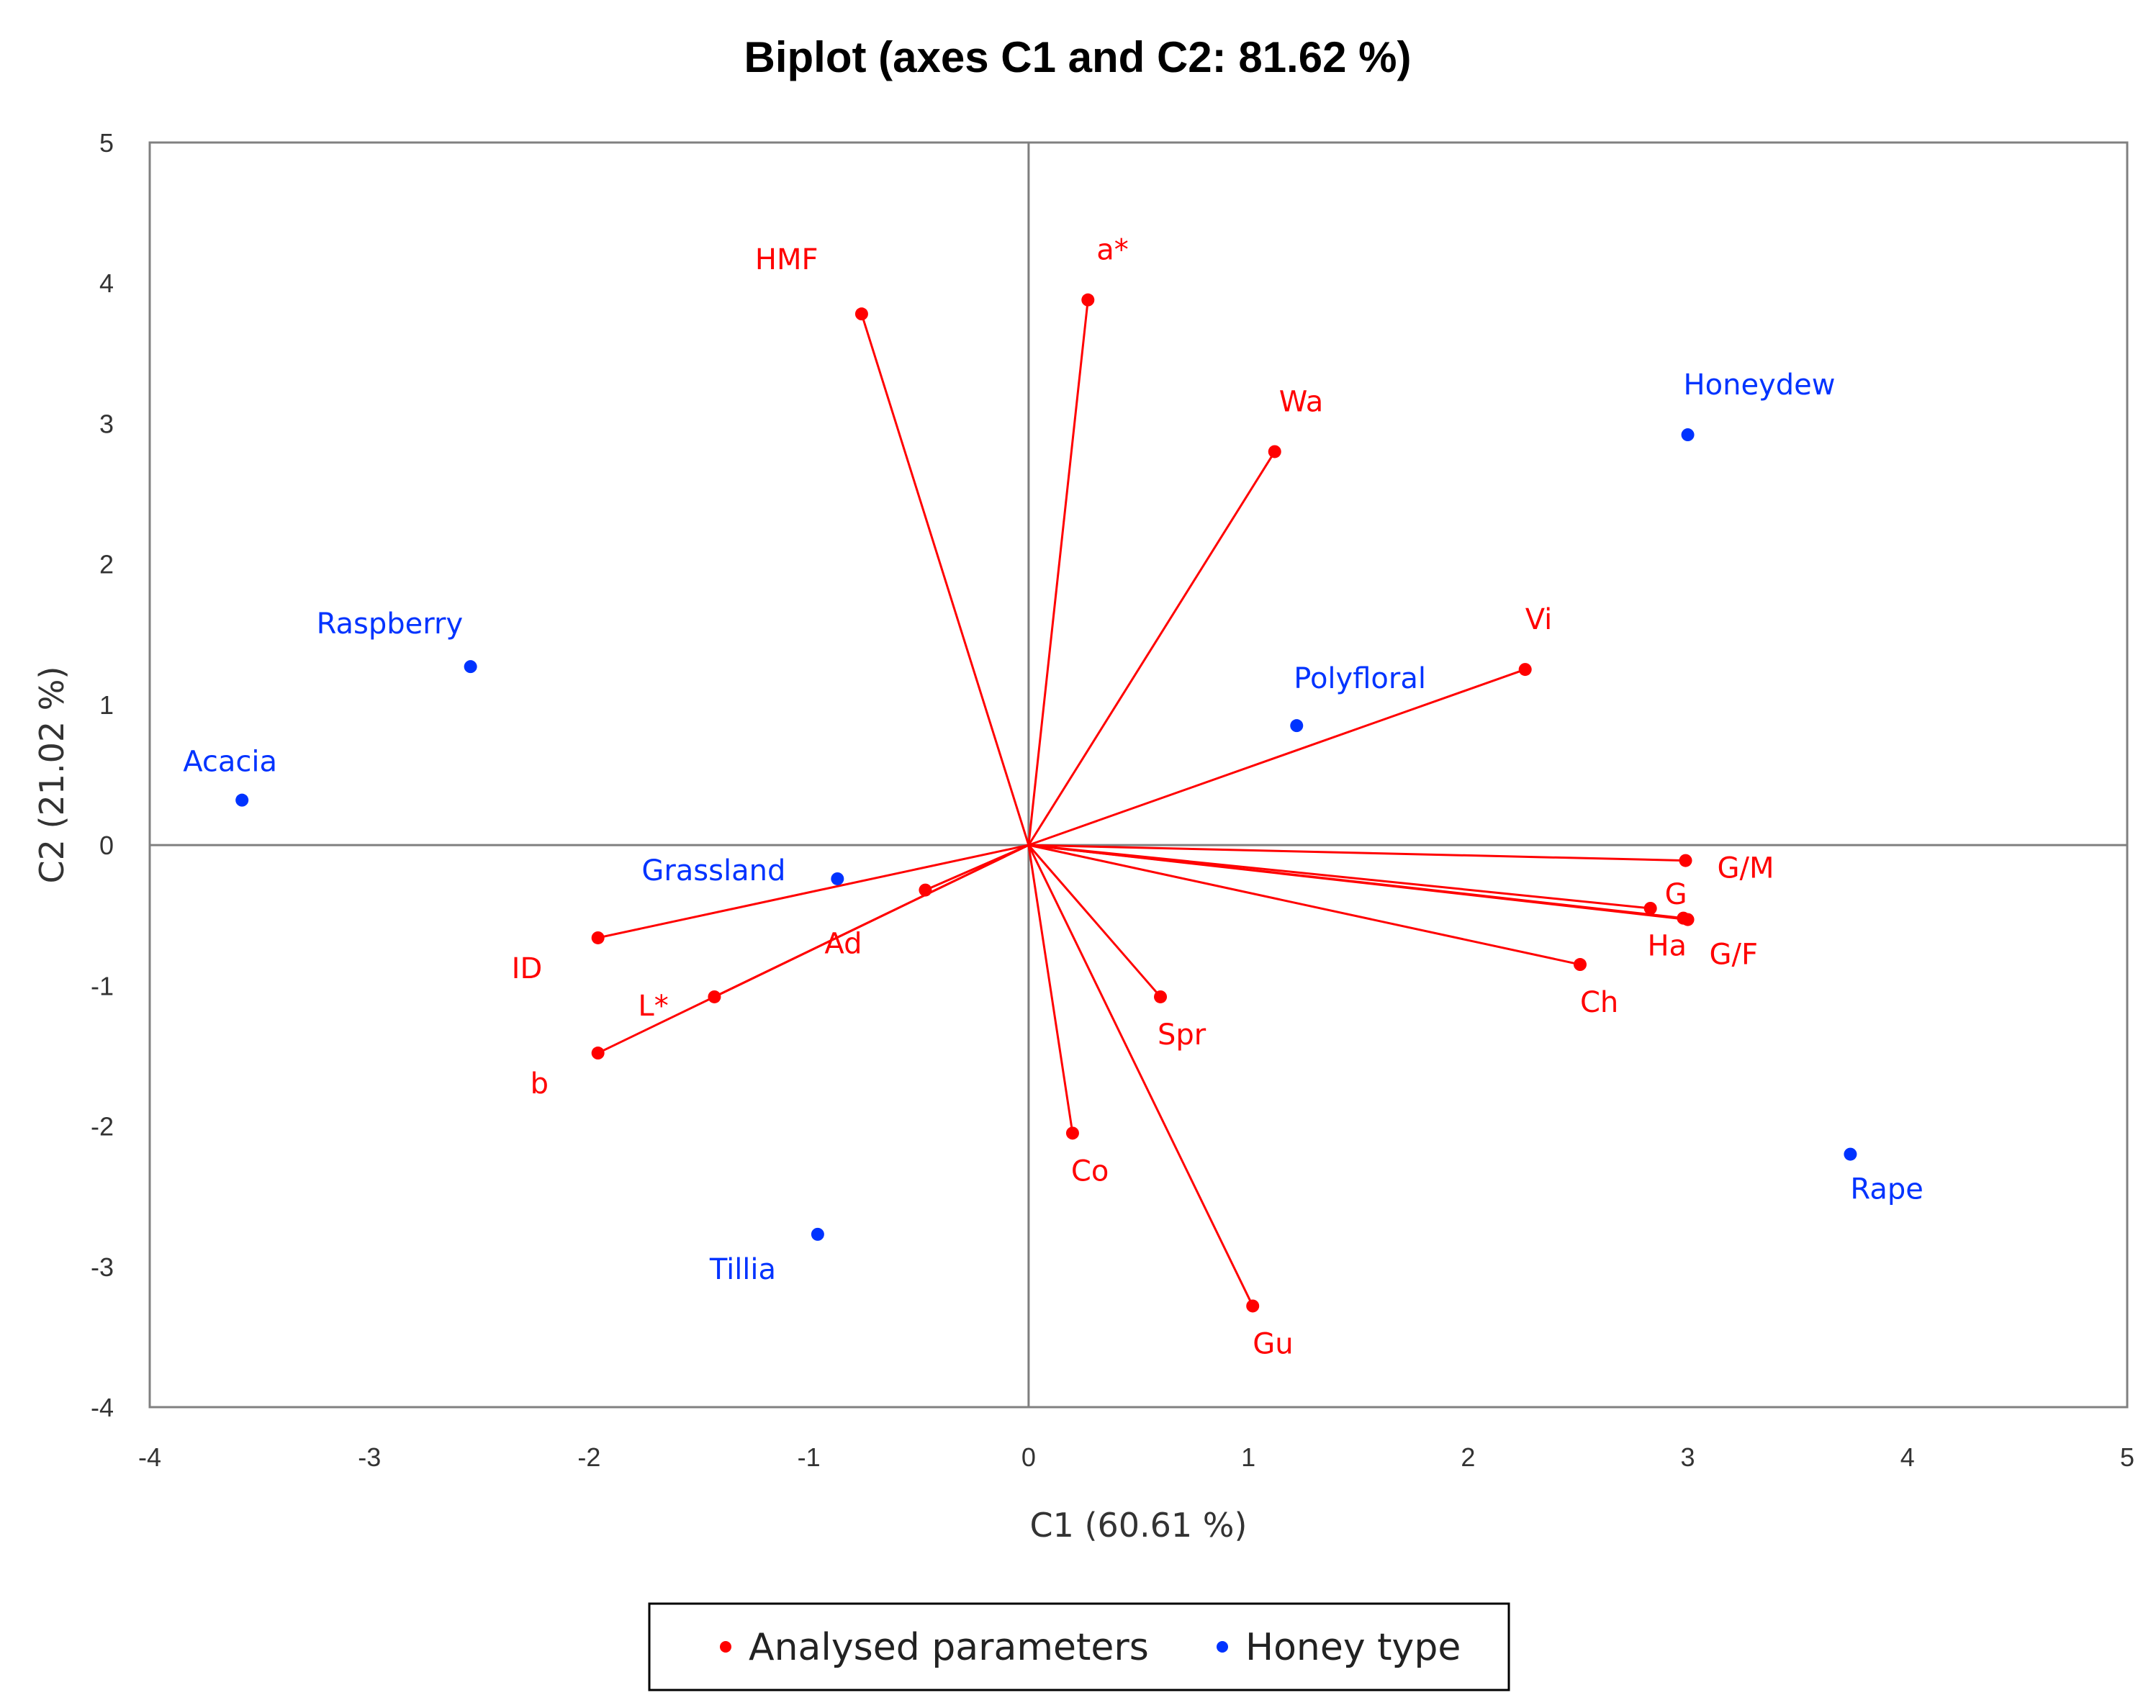  Describe the element at coordinates (1760, 386) in the screenshot. I see `label-honeydew: Honeydew` at that location.